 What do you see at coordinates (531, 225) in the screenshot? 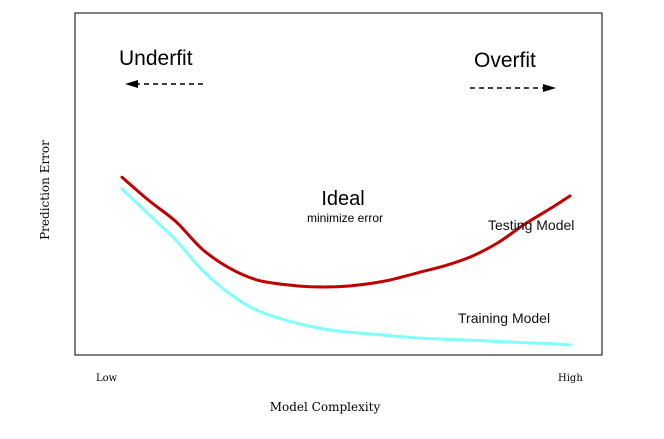
I see `testing-model-label: Testing Model` at bounding box center [531, 225].